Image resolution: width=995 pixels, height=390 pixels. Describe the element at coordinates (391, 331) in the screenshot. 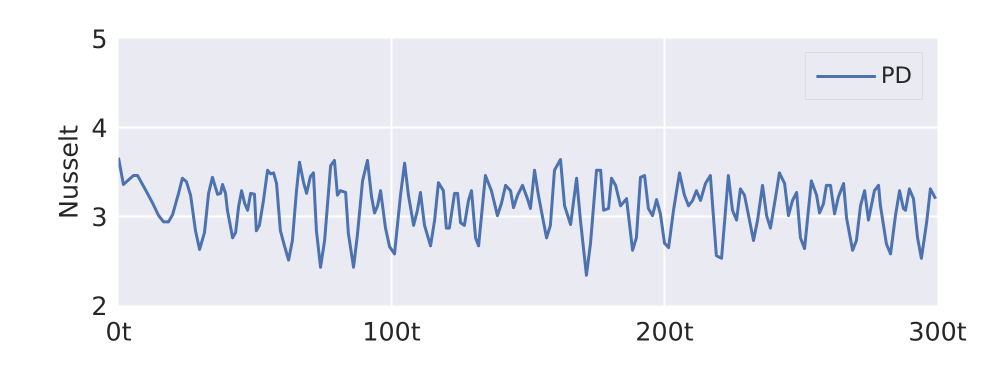

I see `x-tick-label: 100t` at that location.